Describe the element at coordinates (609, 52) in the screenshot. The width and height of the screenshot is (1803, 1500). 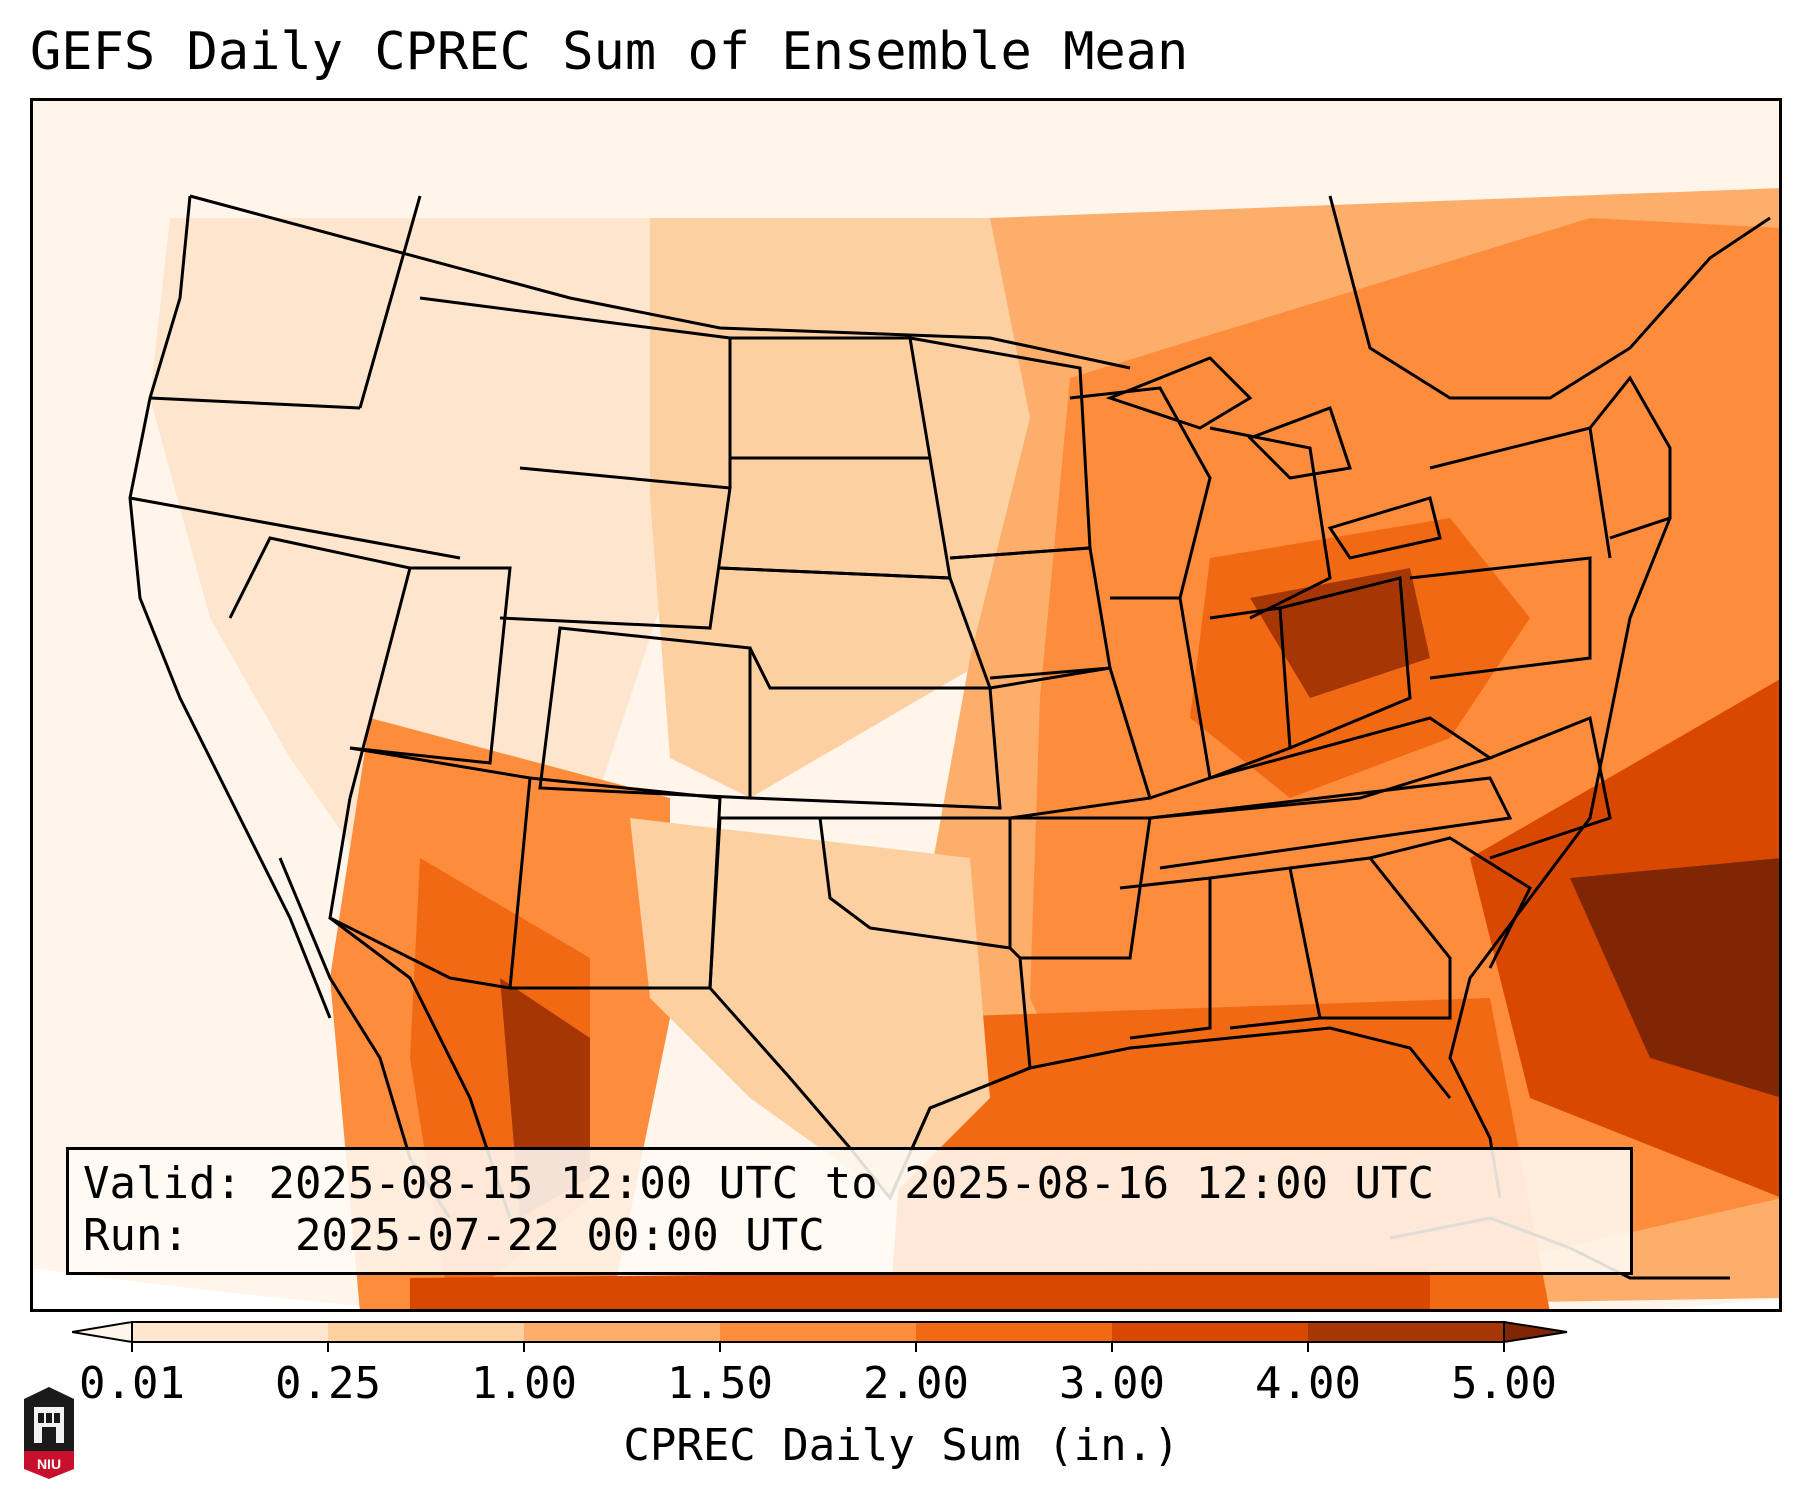
I see `map-title: GEFS Daily CPREC Sum of Ensemble Mean` at that location.